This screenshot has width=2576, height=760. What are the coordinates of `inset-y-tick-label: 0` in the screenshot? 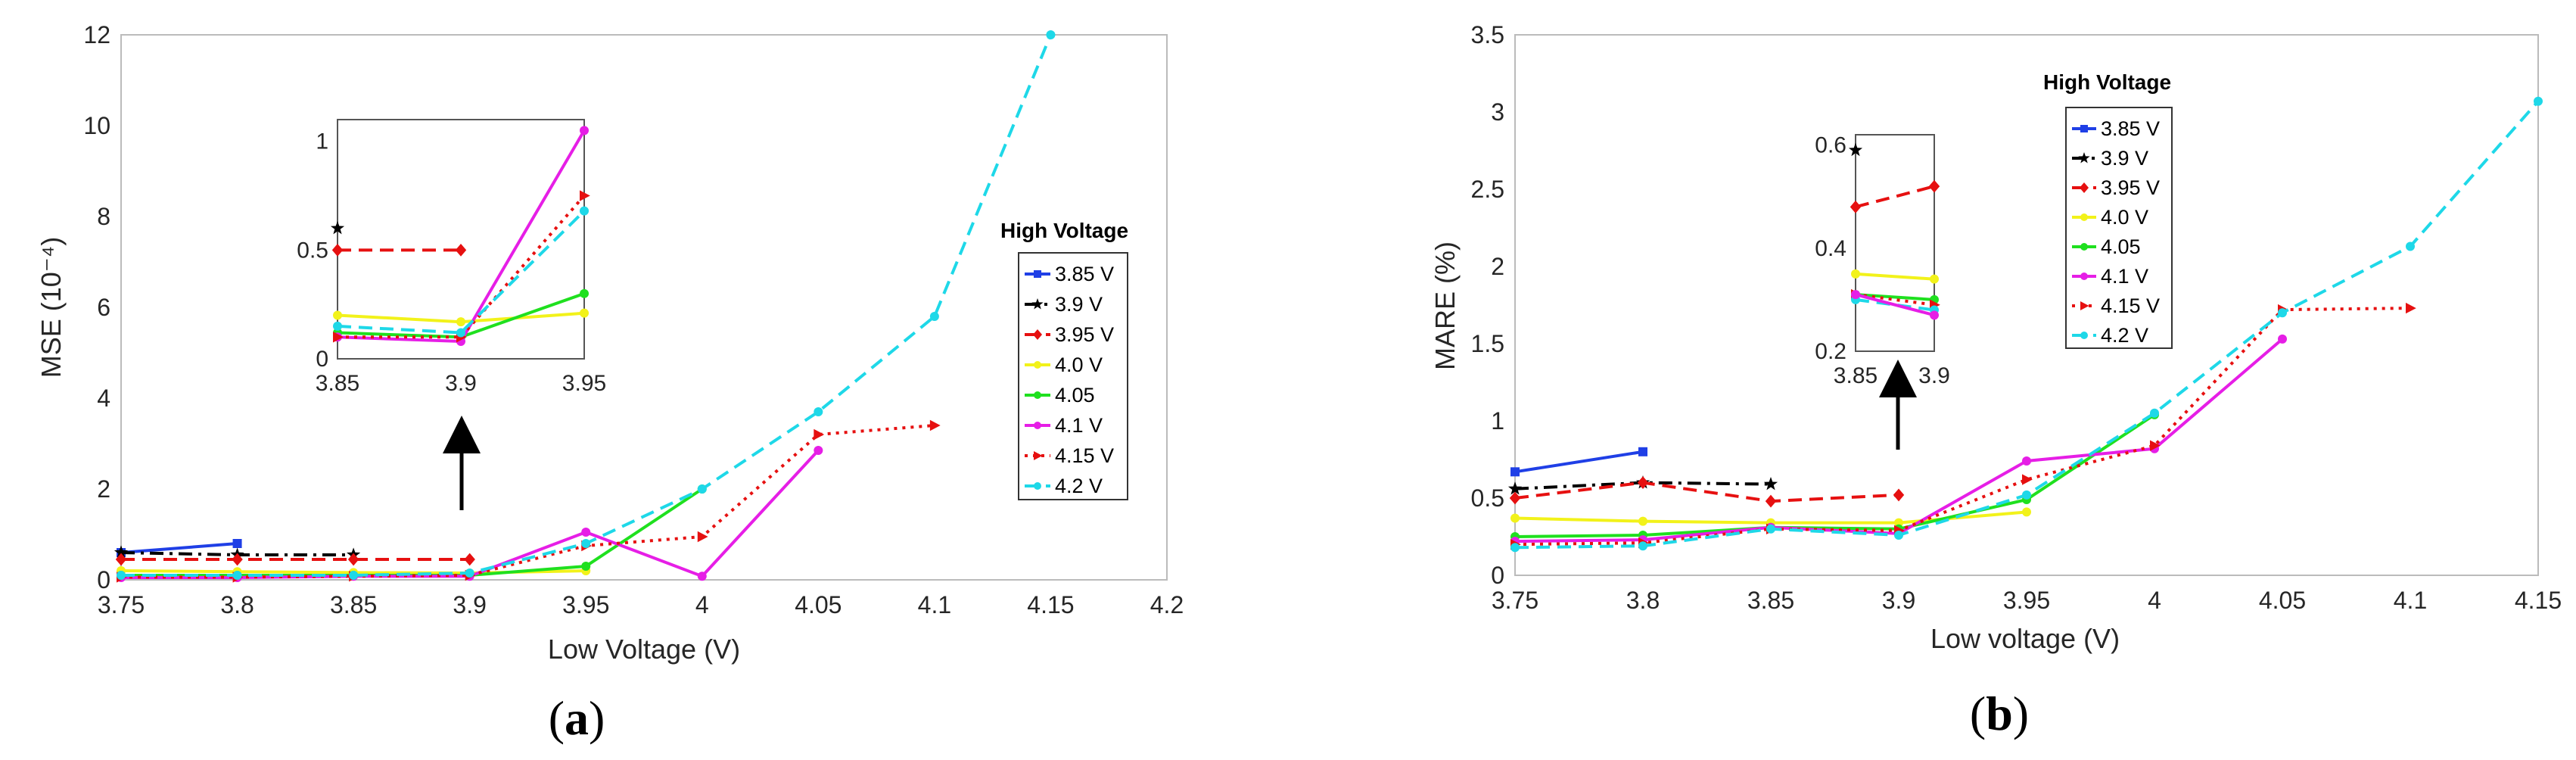 It's located at (322, 360).